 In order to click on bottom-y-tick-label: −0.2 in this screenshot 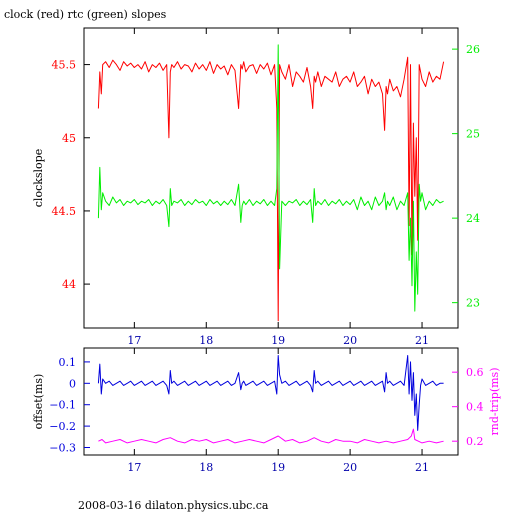, I will do `click(62, 426)`.